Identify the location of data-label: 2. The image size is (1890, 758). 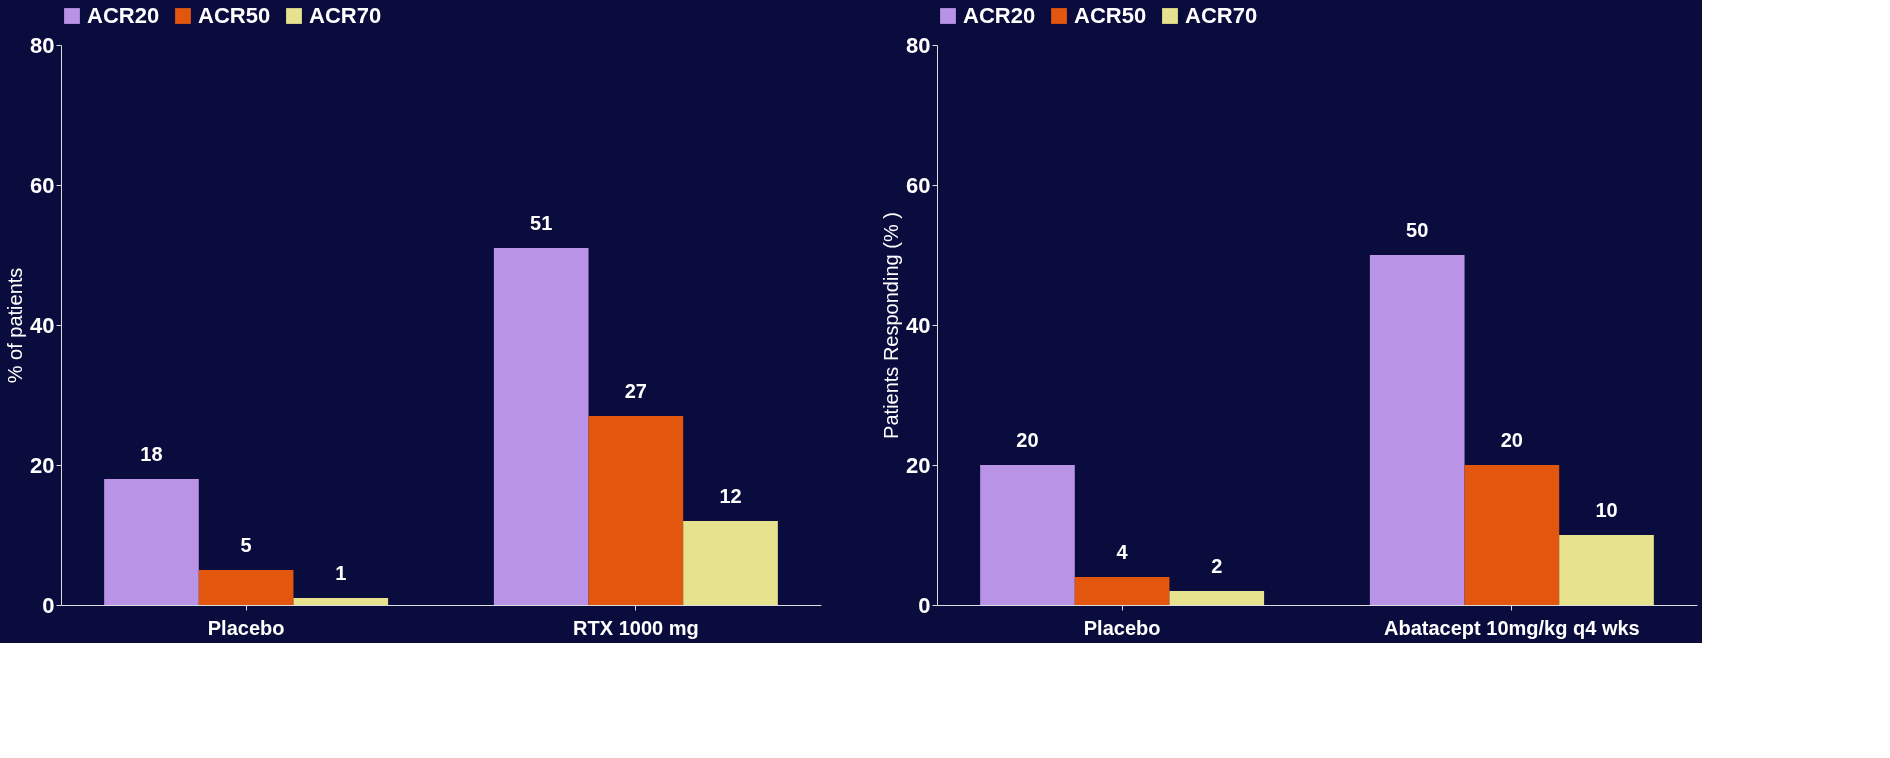
(1217, 566).